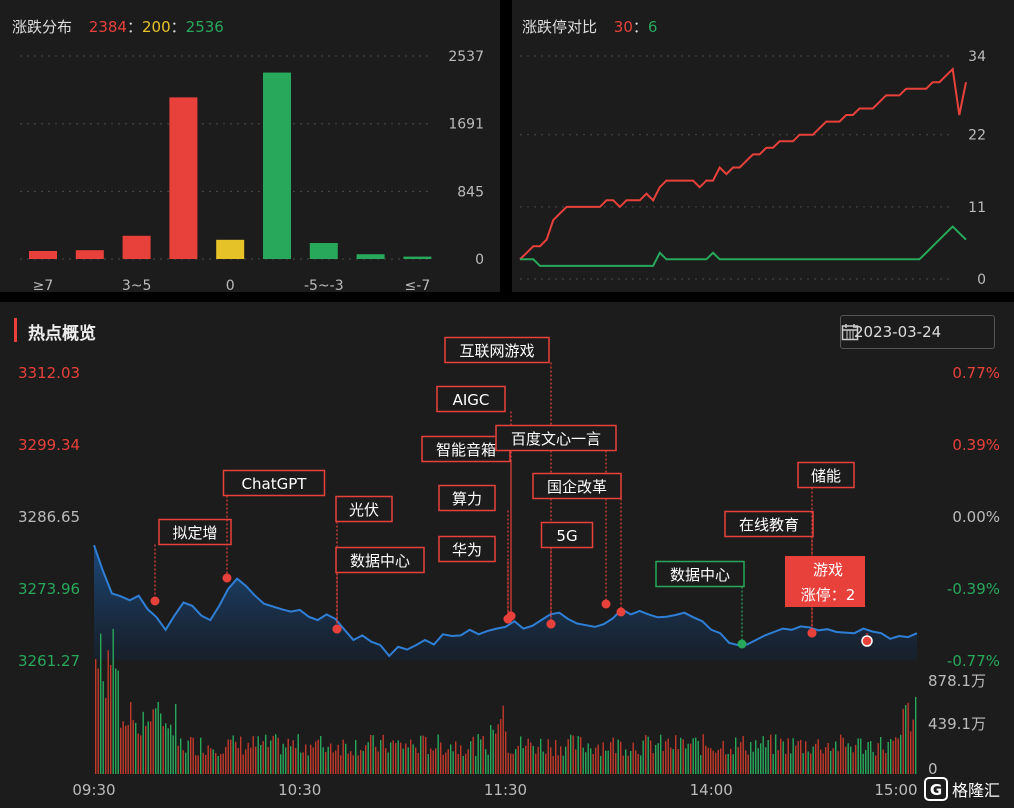 The image size is (1014, 808). Describe the element at coordinates (42, 27) in the screenshot. I see `distribution-title-text: 涨跌分布` at that location.